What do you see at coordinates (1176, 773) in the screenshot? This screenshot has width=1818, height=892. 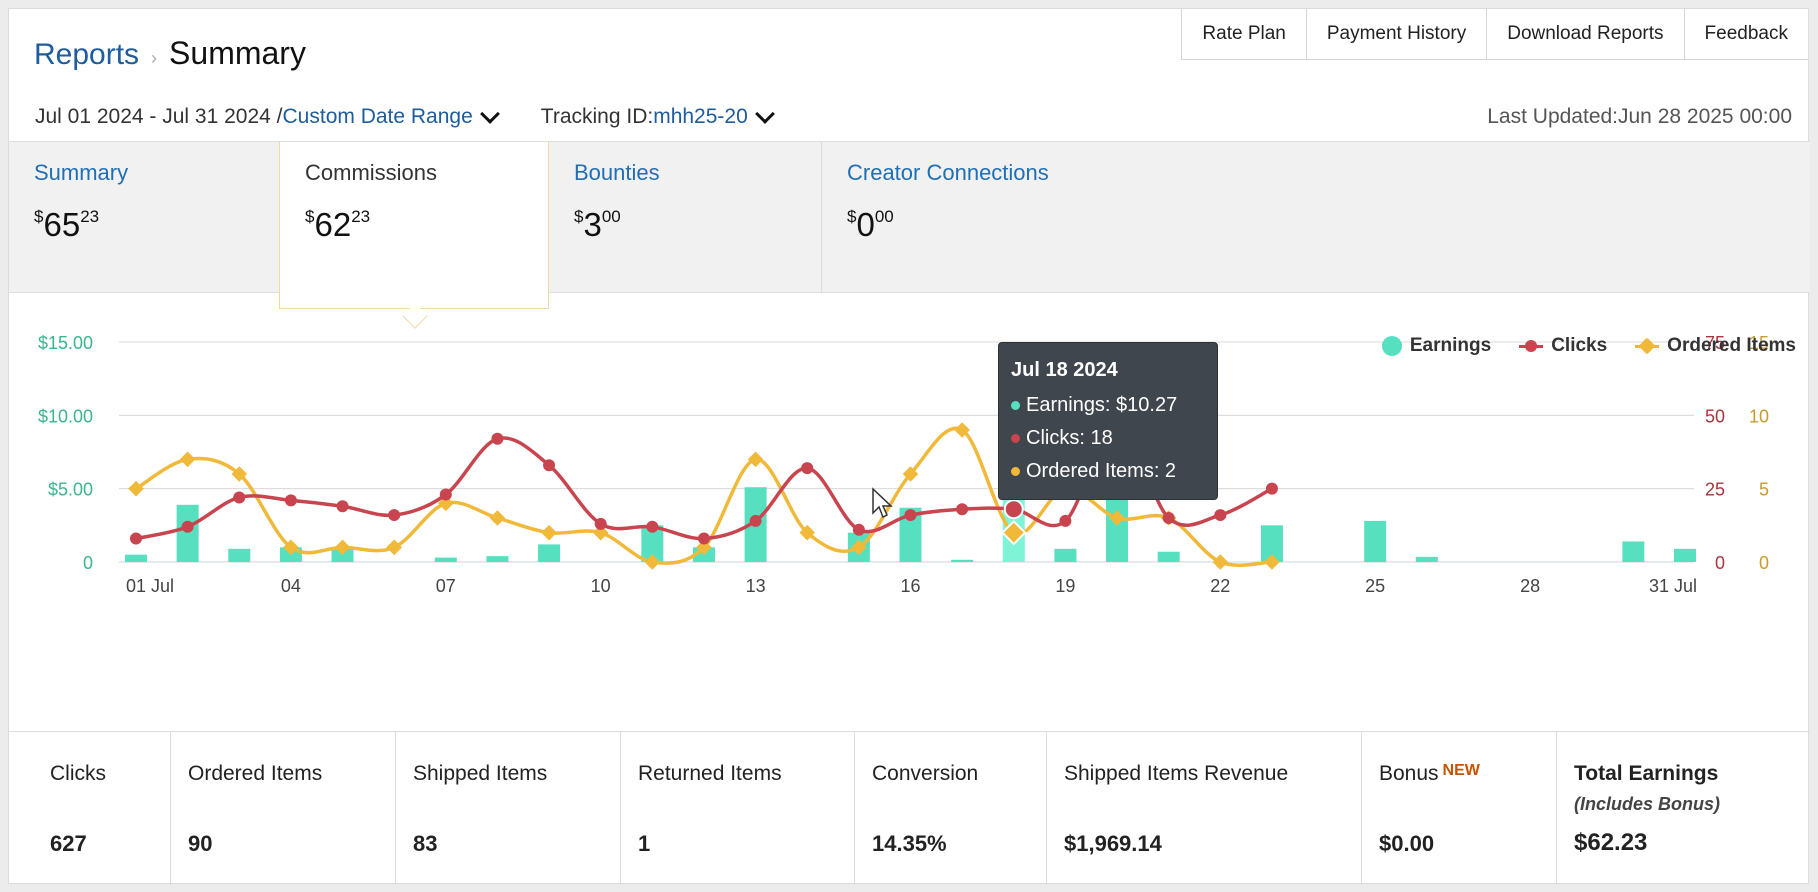 I see `stat-label: Shipped Items Revenue` at bounding box center [1176, 773].